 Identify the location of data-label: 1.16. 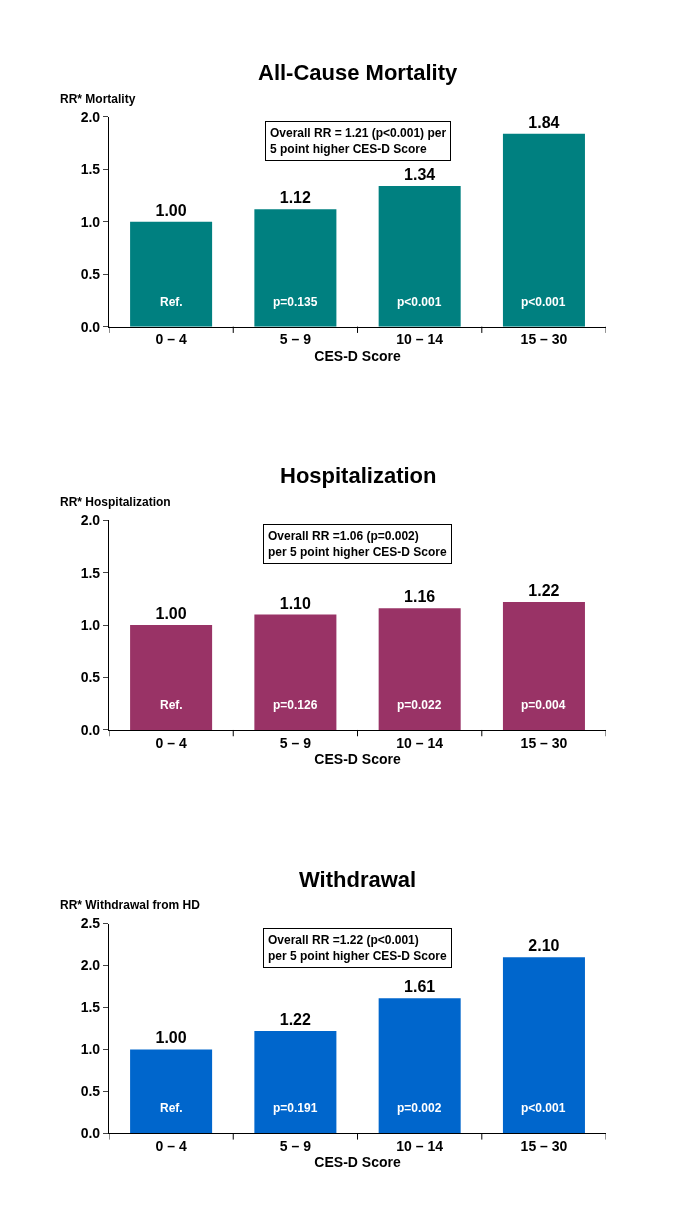
(420, 597).